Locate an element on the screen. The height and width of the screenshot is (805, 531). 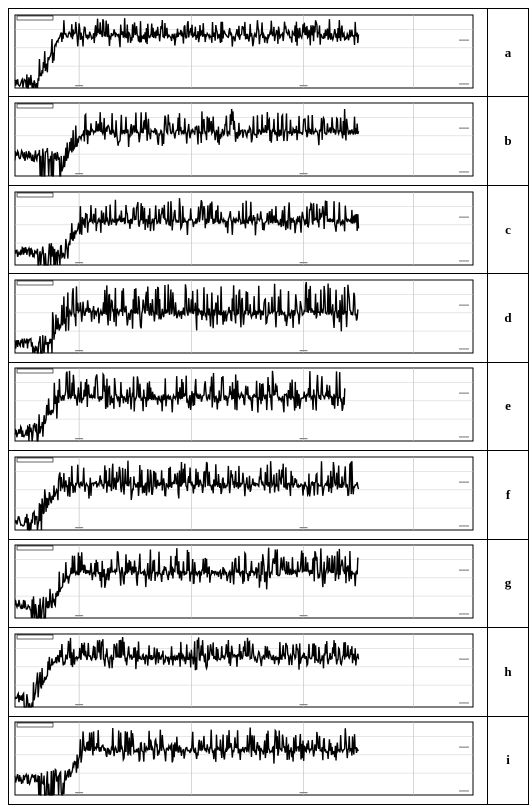
panel-row: g is located at coordinates (268, 583).